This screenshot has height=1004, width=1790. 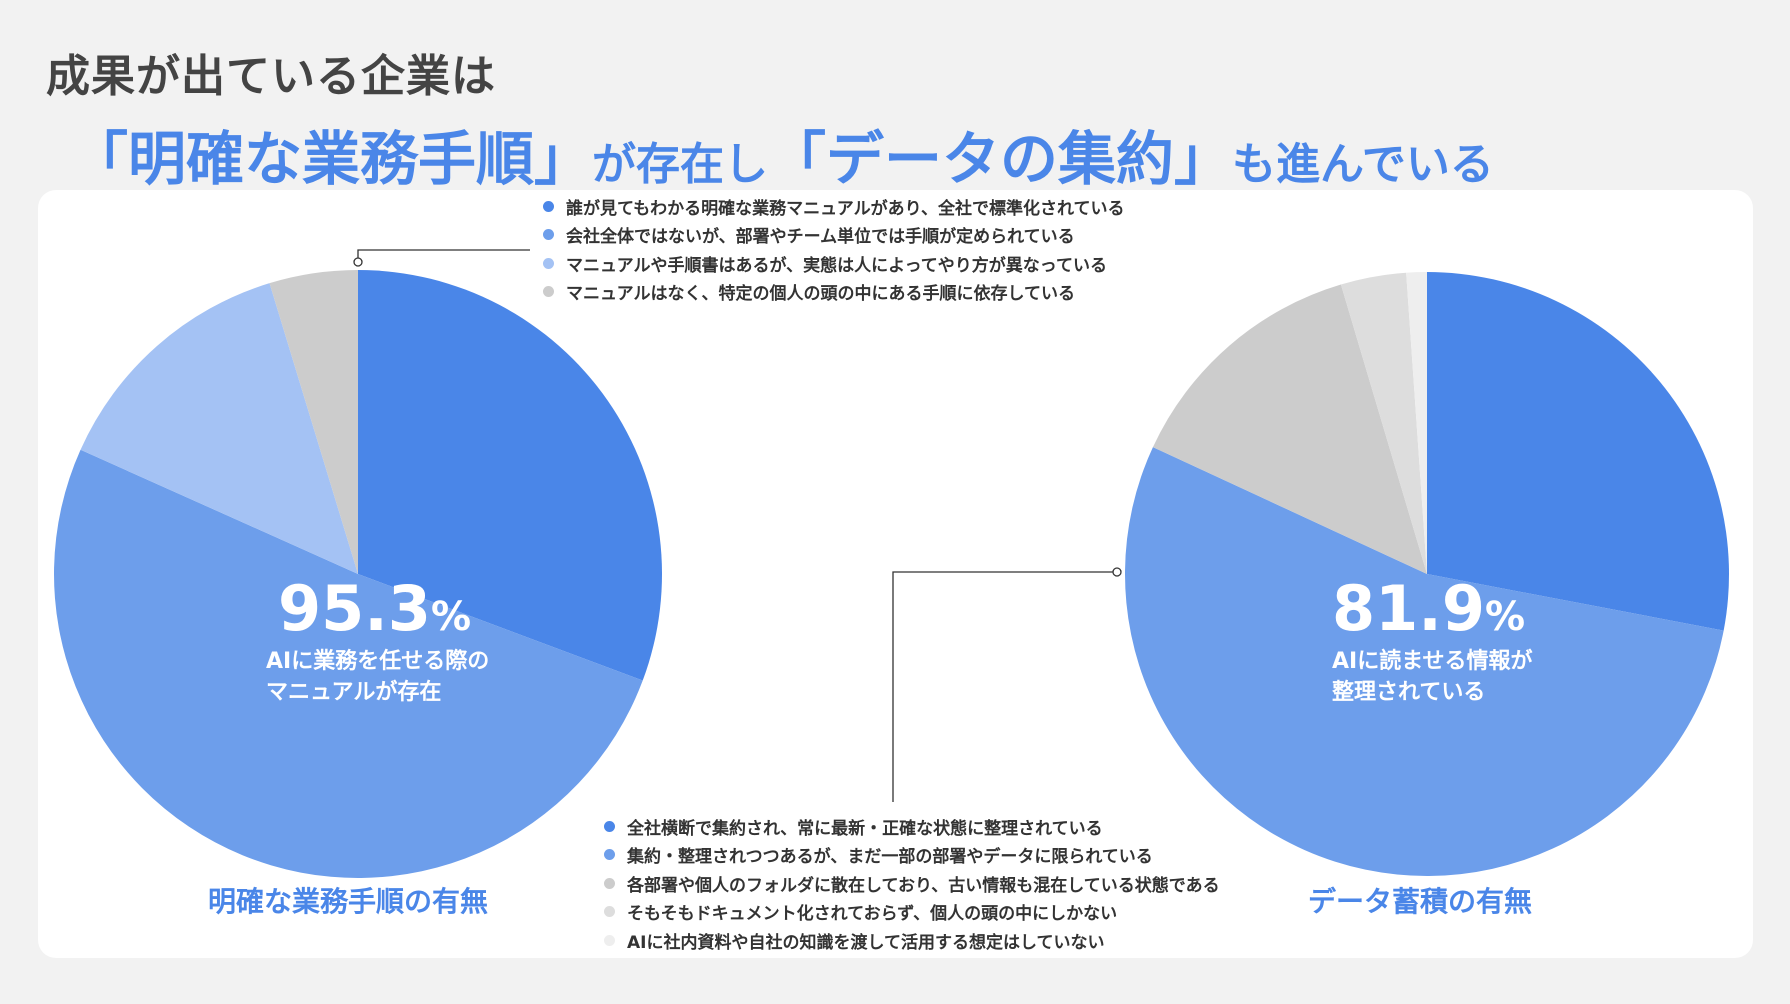 I want to click on highlight-percent-right: 81.9%, so click(x=1428, y=608).